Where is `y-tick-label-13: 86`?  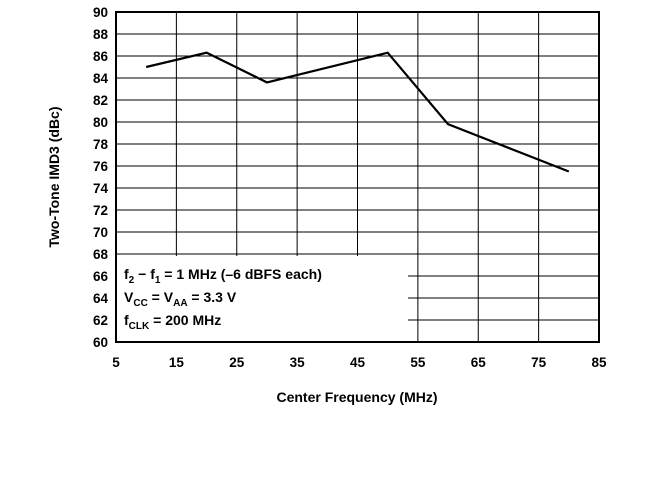
y-tick-label-13: 86 is located at coordinates (101, 56).